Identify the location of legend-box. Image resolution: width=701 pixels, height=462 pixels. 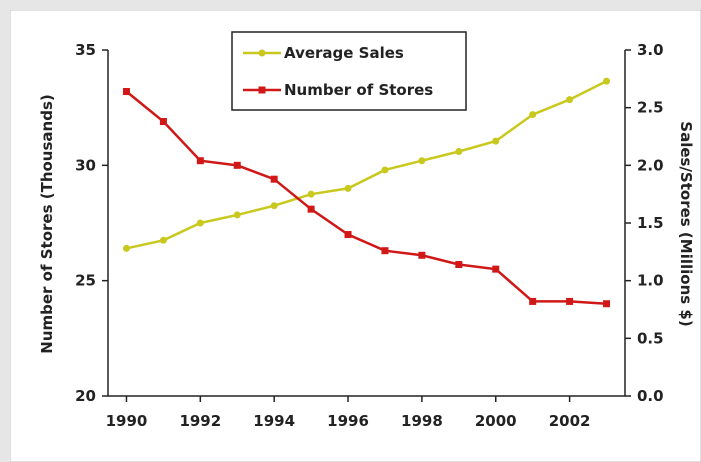
(349, 71).